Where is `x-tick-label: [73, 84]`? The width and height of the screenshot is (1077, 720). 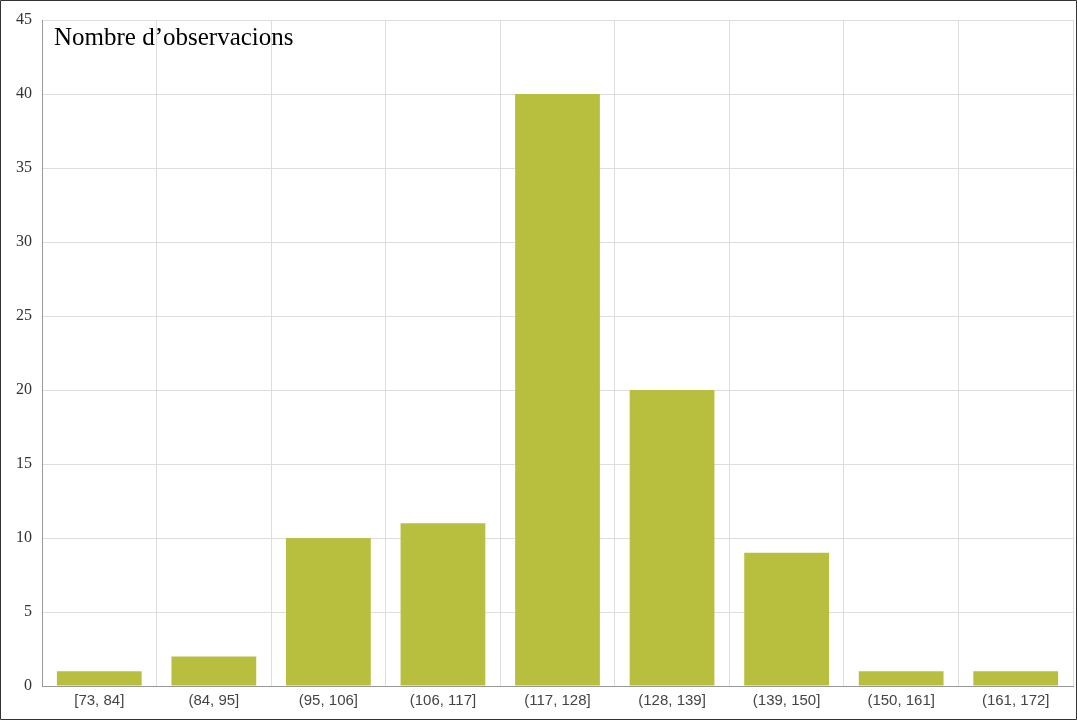 x-tick-label: [73, 84] is located at coordinates (99, 700).